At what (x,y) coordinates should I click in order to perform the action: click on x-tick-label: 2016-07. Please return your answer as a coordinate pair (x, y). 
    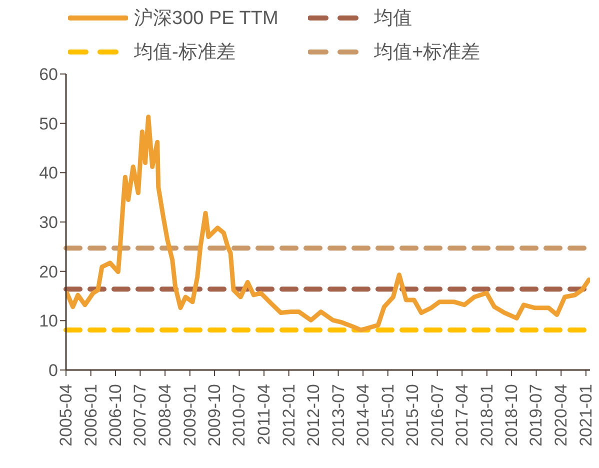
    Looking at the image, I should click on (437, 415).